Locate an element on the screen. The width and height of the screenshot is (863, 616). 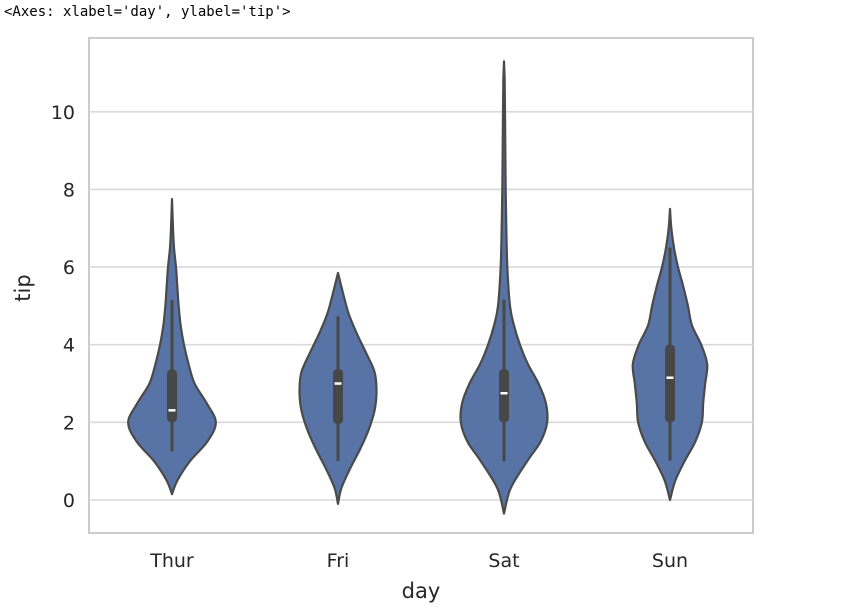
y-tick-labels: 0 2 4 6 8 10 is located at coordinates (63, 307).